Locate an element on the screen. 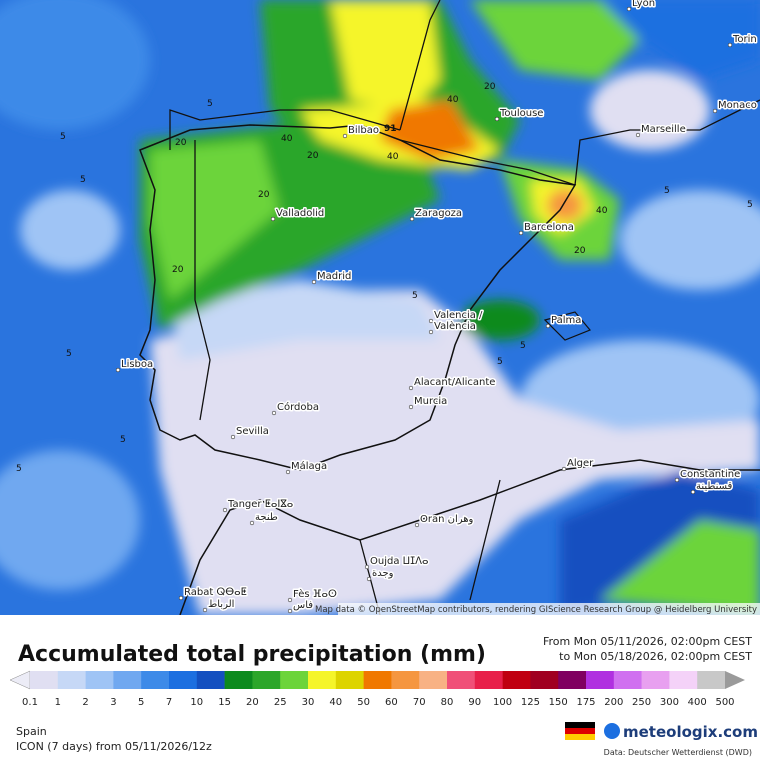  legend-tick-label: 2 is located at coordinates (85, 702).